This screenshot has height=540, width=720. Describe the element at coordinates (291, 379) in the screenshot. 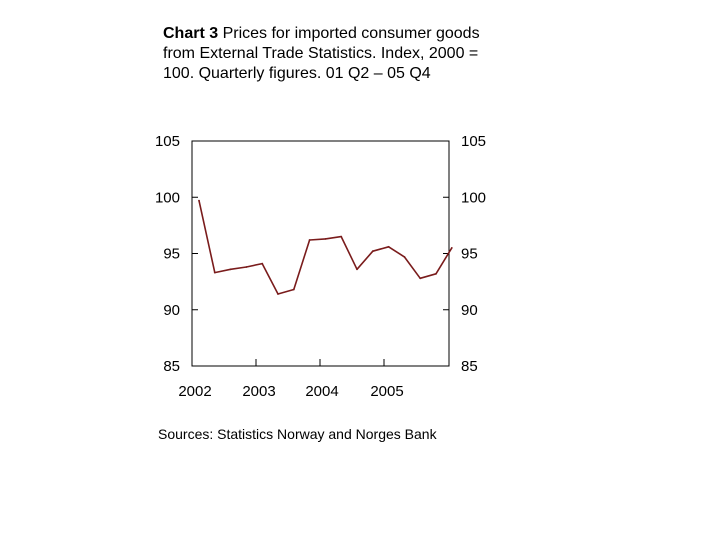

I see `x-axis: 2002 2003 2004 2005` at that location.